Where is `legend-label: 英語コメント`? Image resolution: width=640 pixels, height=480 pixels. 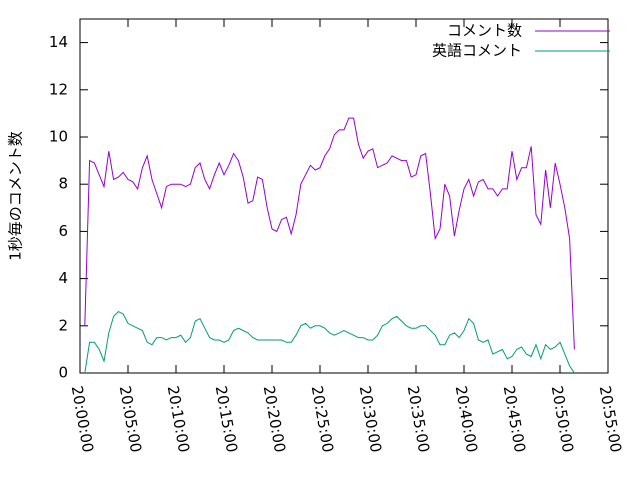
legend-label: 英語コメント is located at coordinates (477, 51).